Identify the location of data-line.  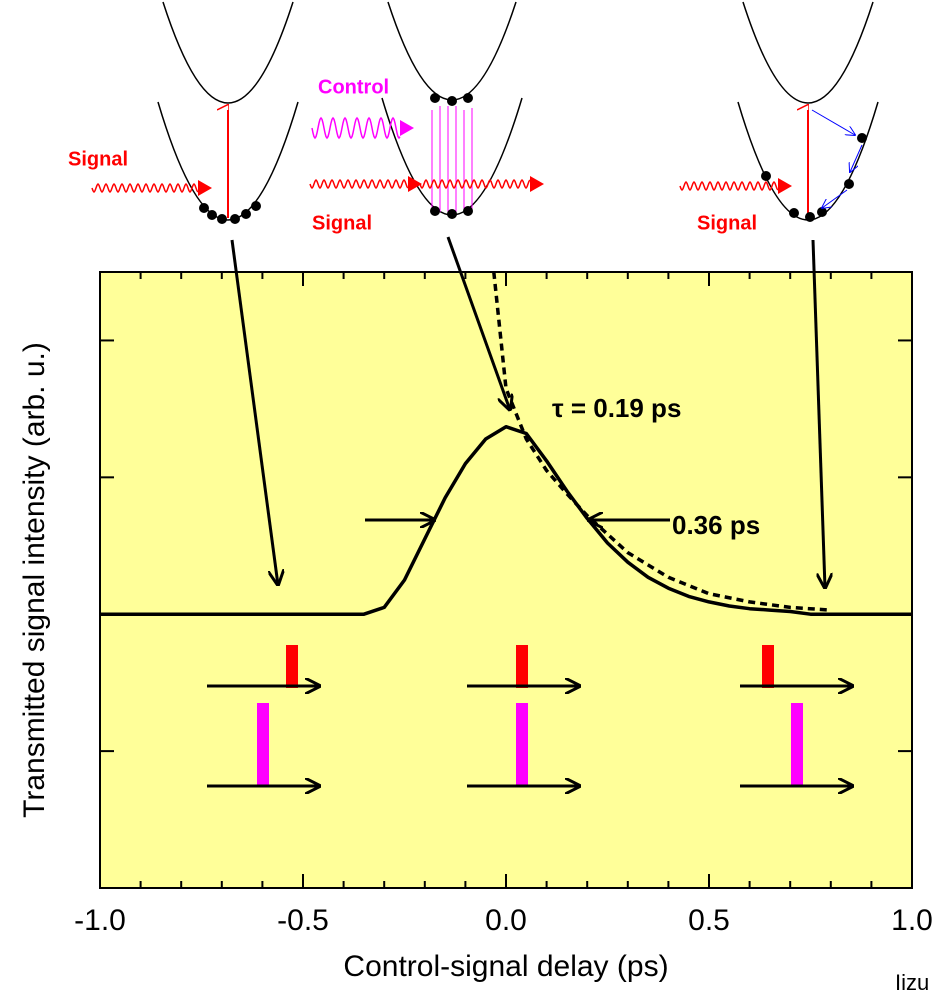
(661, 441).